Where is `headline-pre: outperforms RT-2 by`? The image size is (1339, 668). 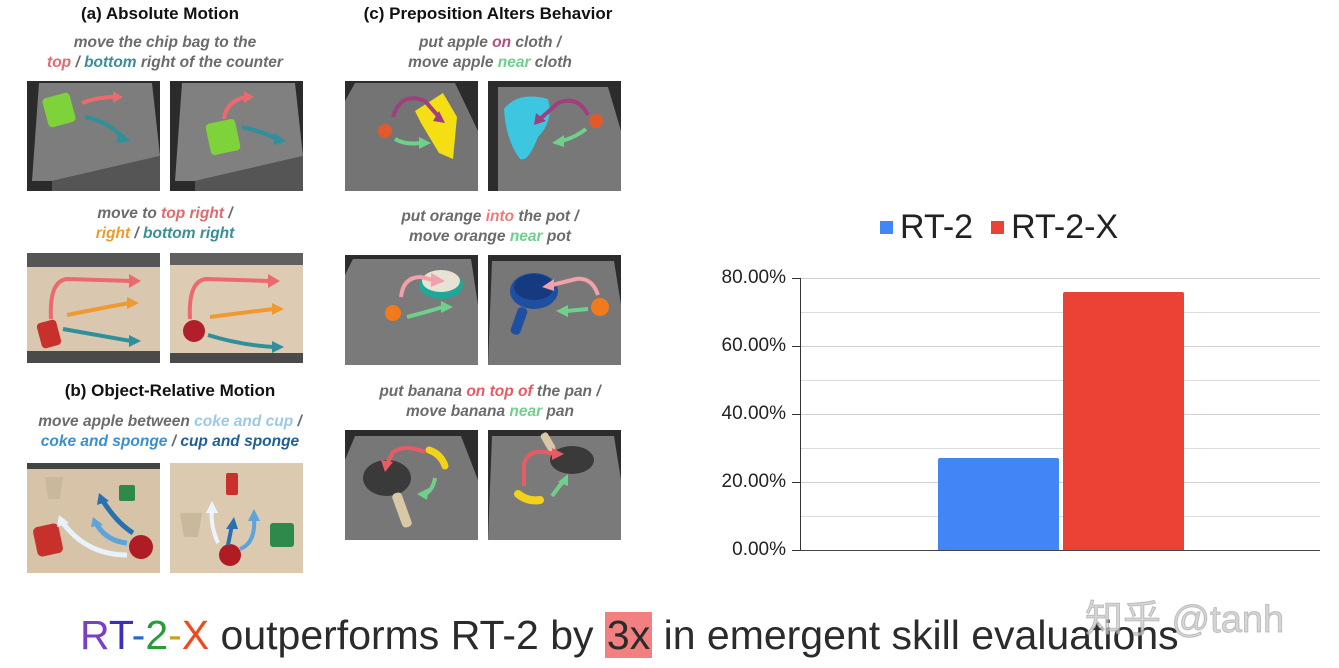
headline-pre: outperforms RT-2 by is located at coordinates (407, 635).